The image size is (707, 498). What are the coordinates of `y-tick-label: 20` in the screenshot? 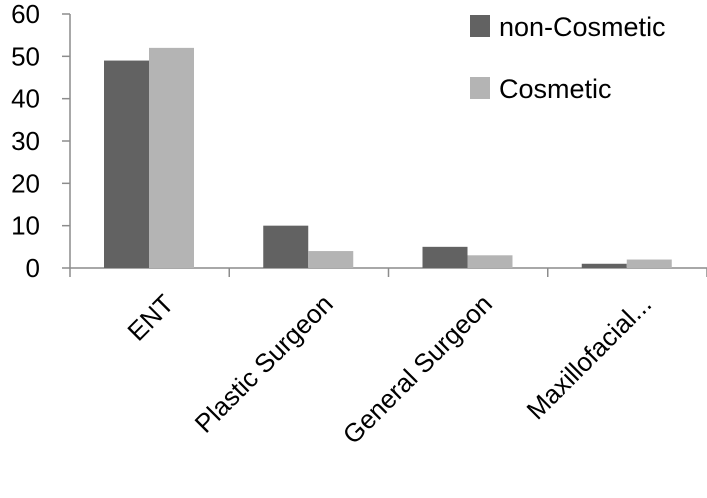 It's located at (25, 183).